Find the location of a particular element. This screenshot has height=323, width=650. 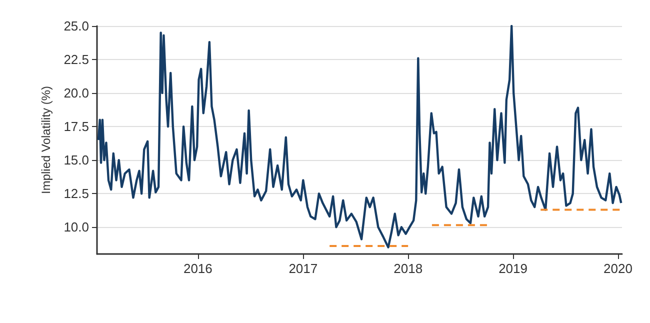

y-tick-label: 15.0 is located at coordinates (76, 160).